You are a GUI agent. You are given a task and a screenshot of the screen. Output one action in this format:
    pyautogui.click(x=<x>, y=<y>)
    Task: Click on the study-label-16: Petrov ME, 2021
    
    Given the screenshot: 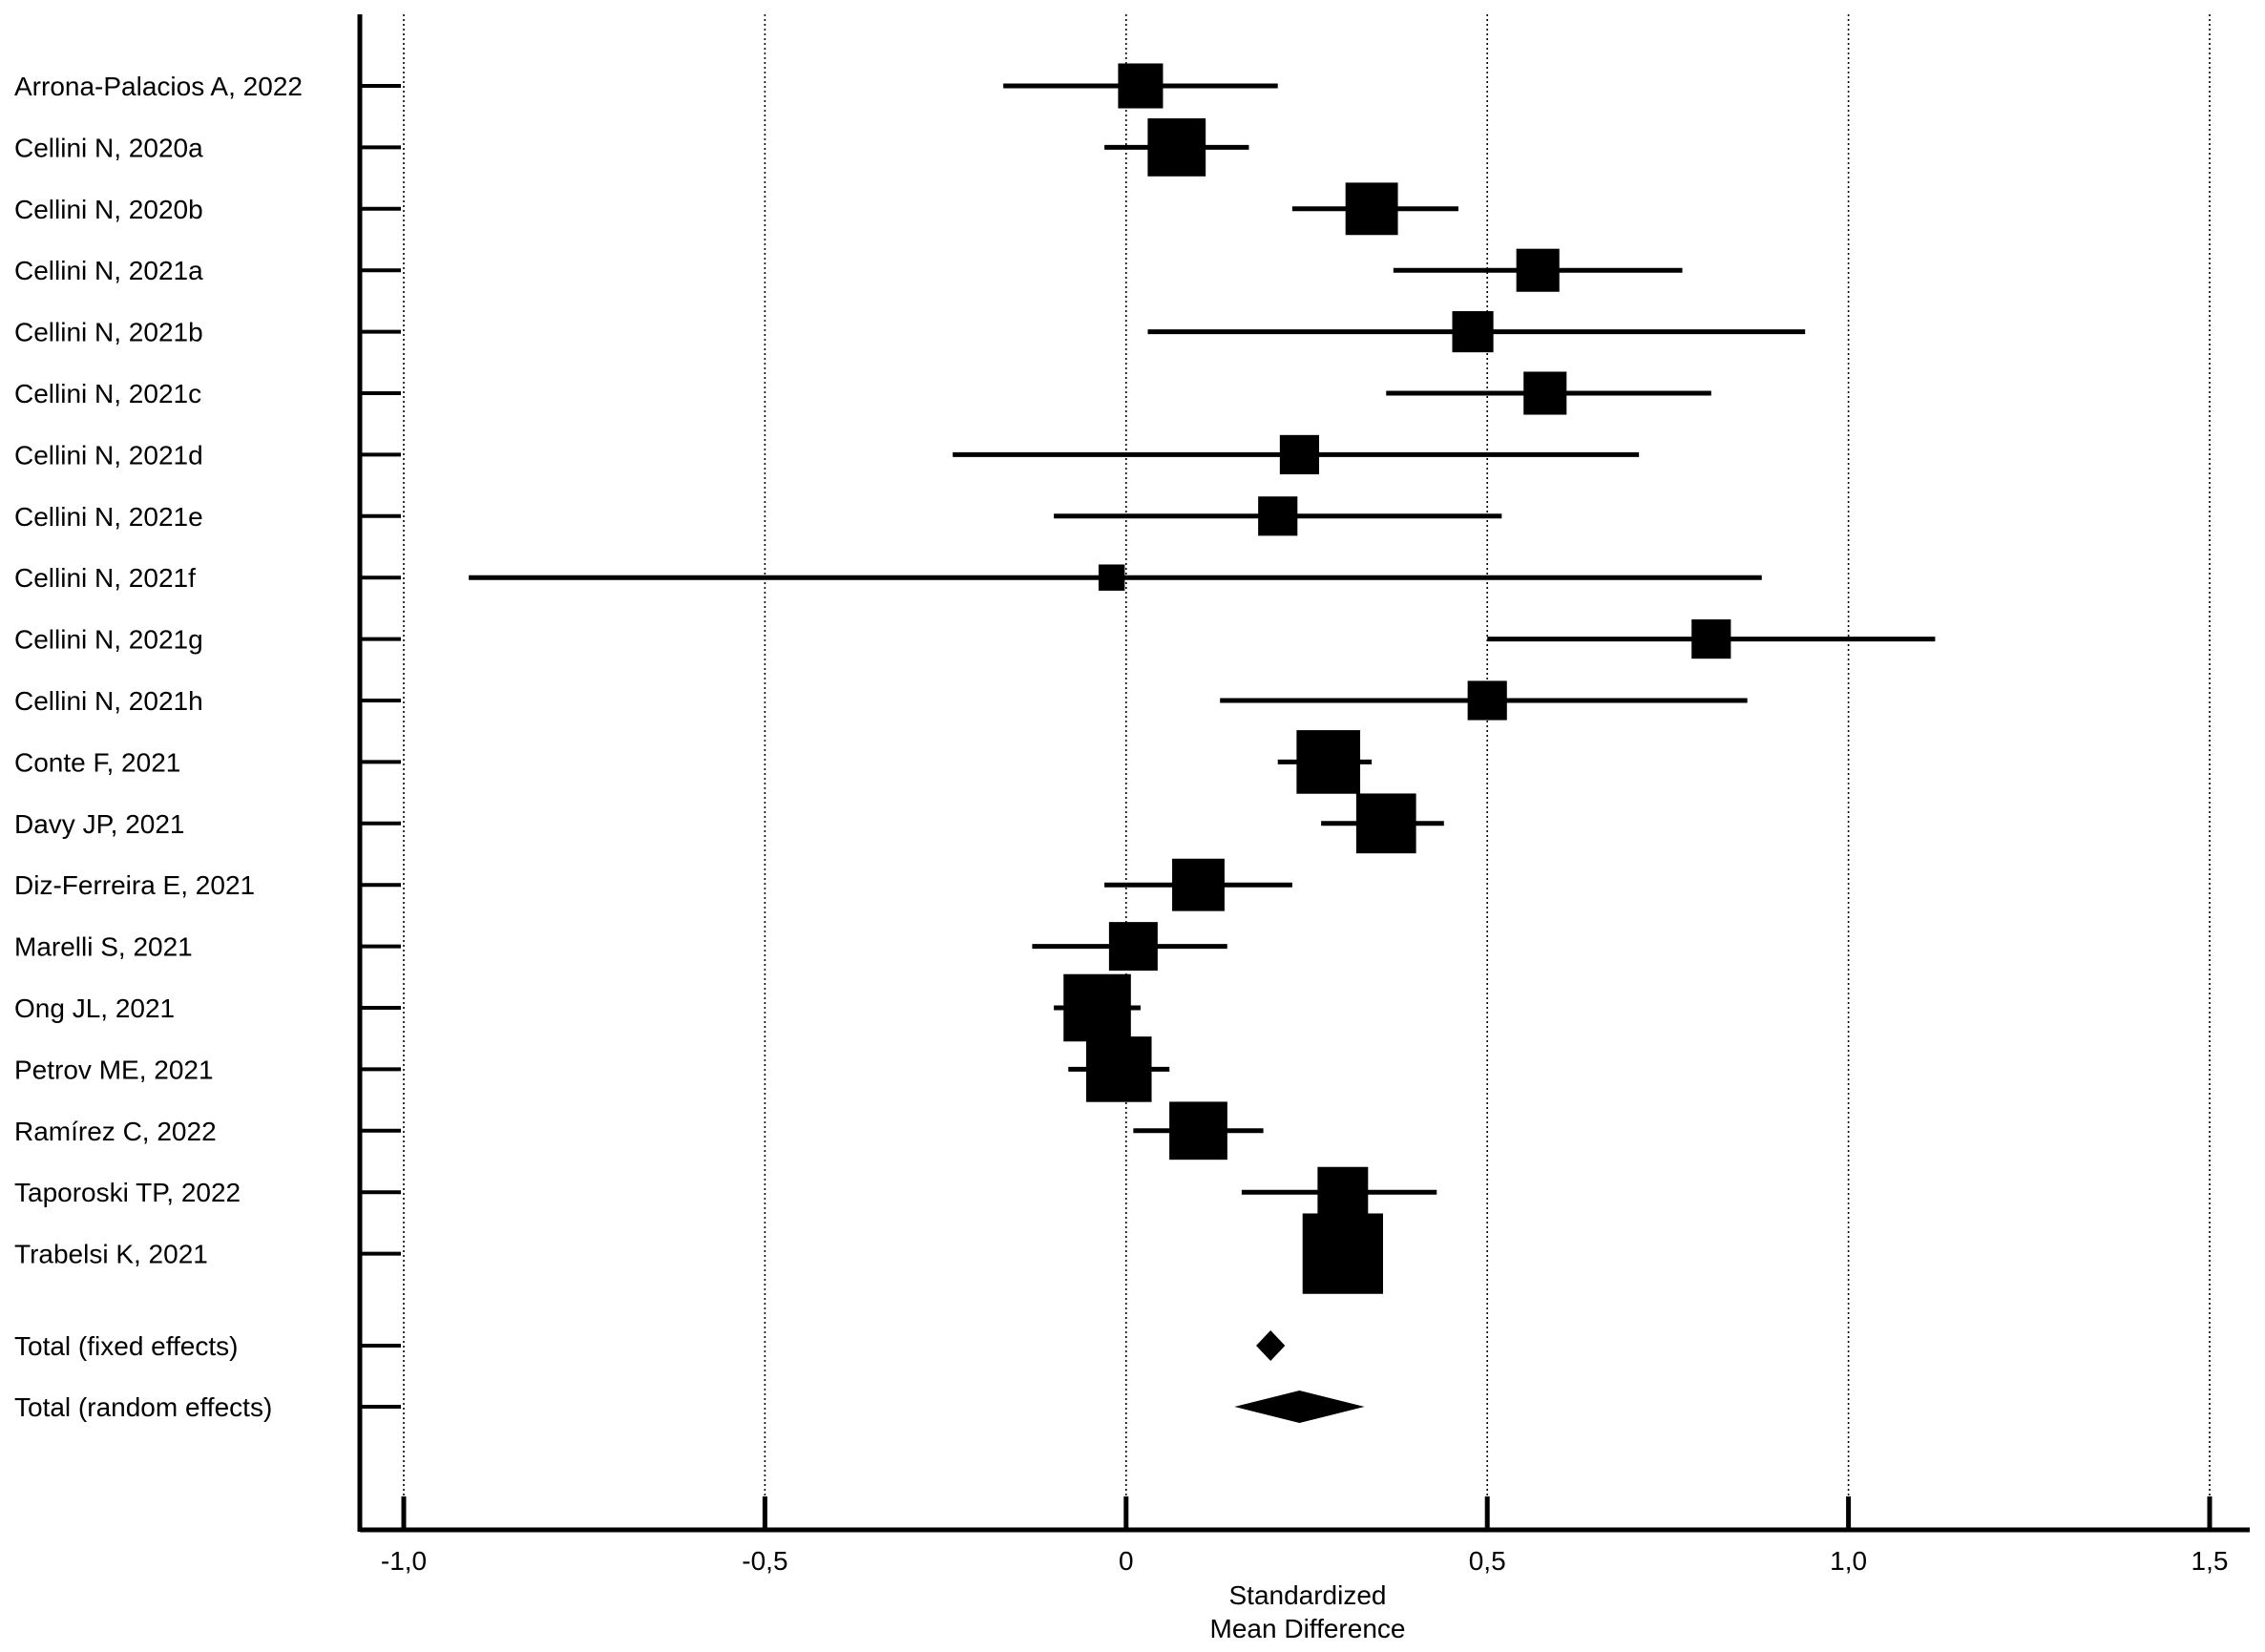 What is the action you would take?
    pyautogui.click(x=114, y=1069)
    